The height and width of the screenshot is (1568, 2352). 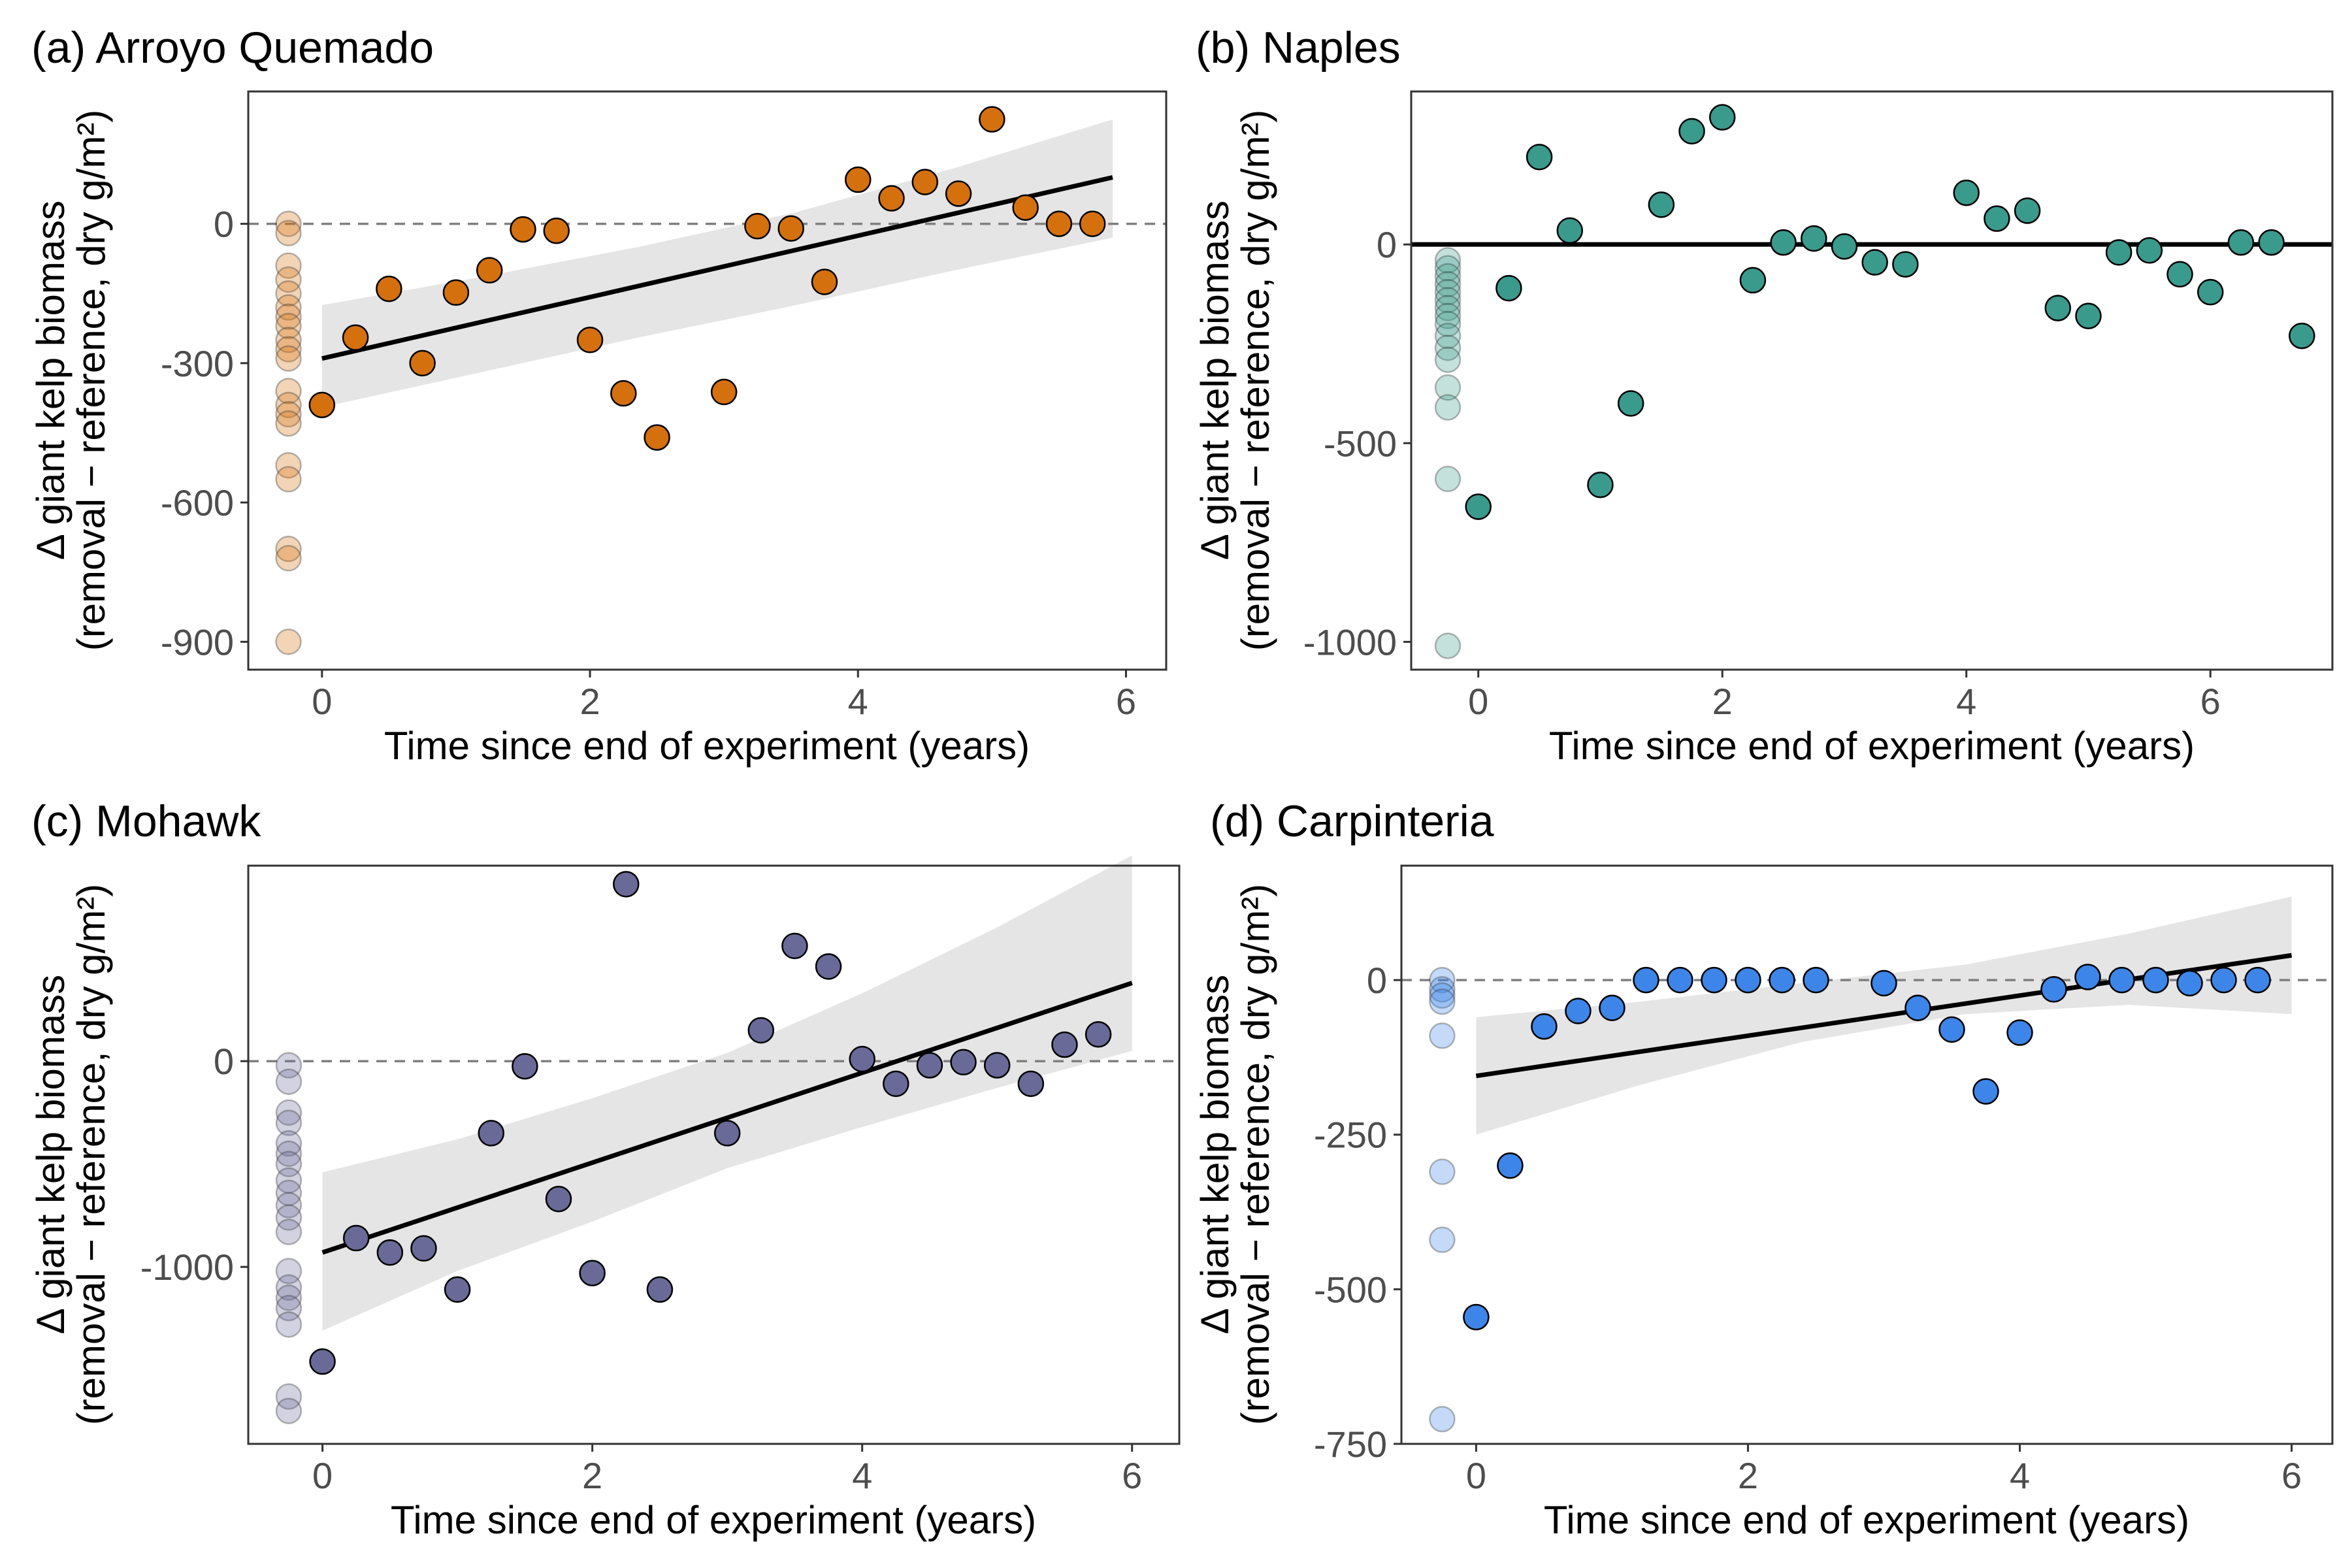 I want to click on panel-a-x-tick-label: 0, so click(x=322, y=701).